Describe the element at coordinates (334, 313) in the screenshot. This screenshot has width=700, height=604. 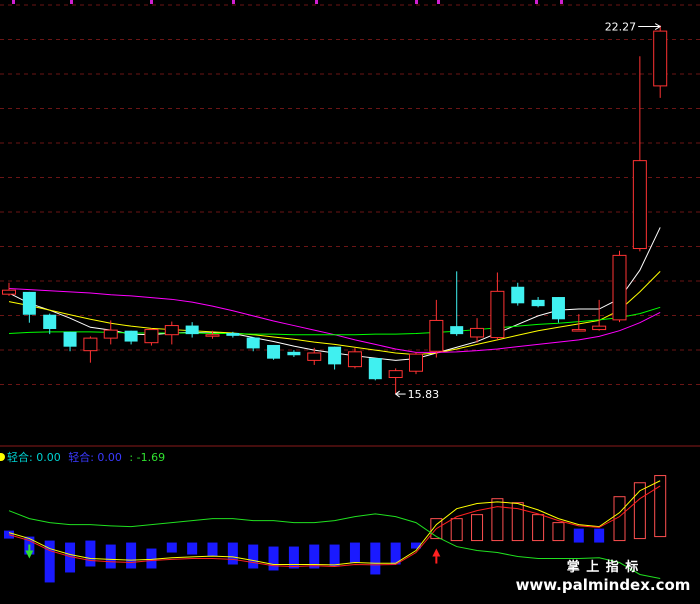
I see `ma-line` at that location.